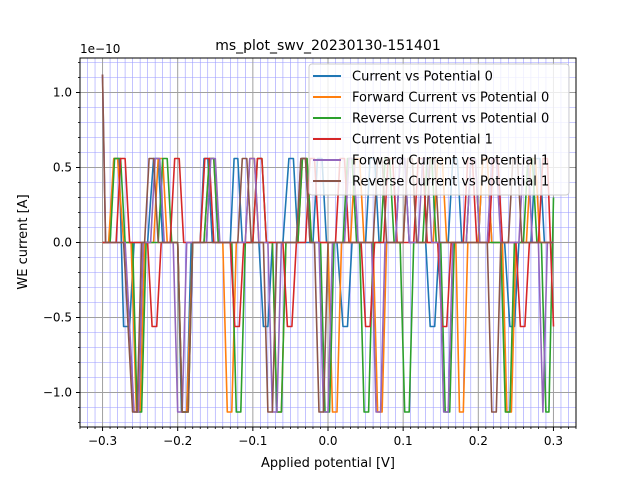 This screenshot has width=640, height=480. What do you see at coordinates (102, 441) in the screenshot?
I see `x-tick-label: −0.3` at bounding box center [102, 441].